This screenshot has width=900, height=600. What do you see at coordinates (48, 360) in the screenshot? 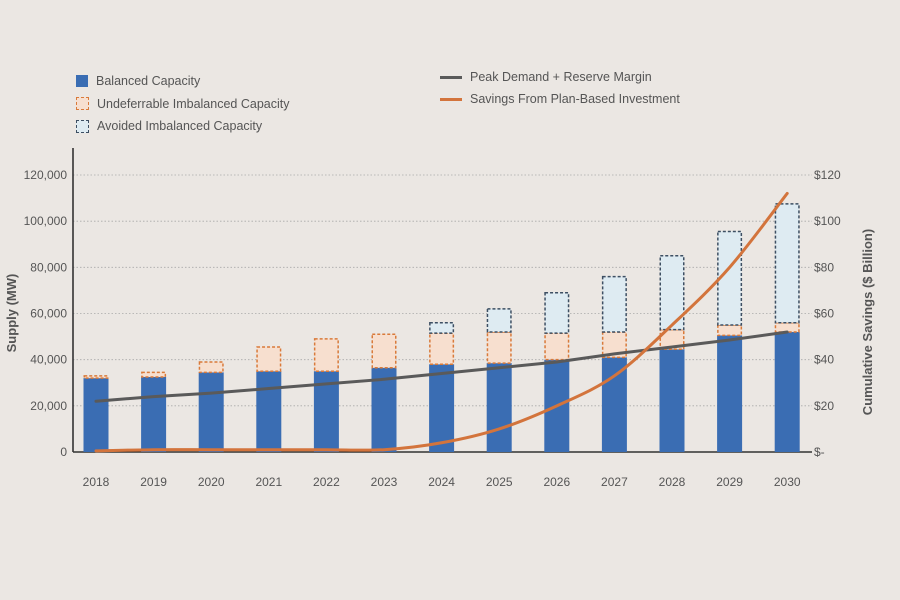
I see `y-tick-label: 40,000` at bounding box center [48, 360].